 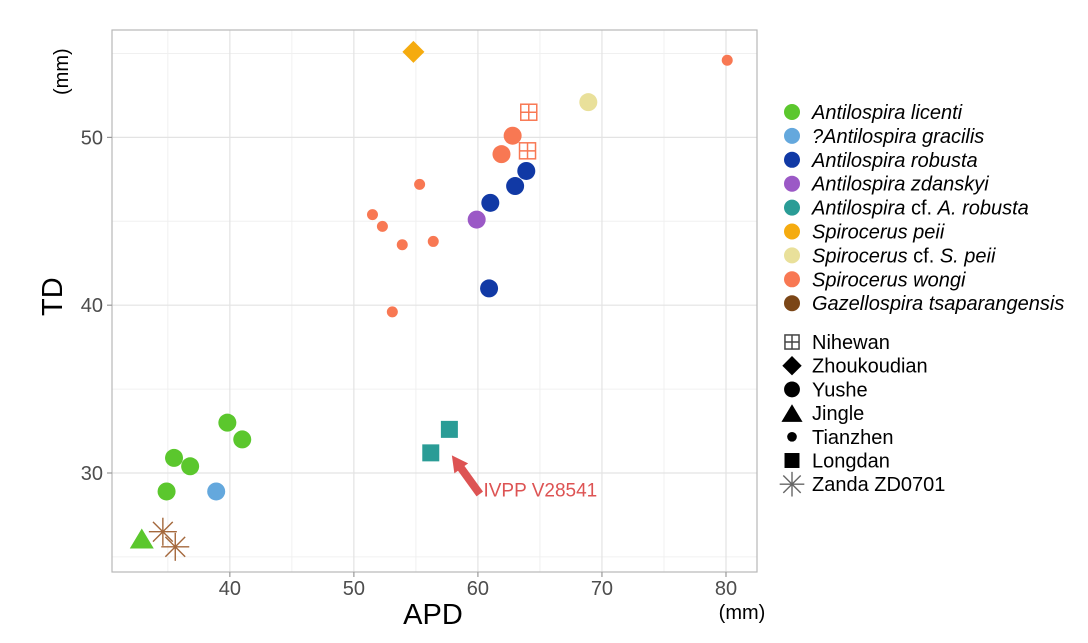 I want to click on legend-species-row-spirocerus-wongi: Spirocerus wongi, so click(x=875, y=280).